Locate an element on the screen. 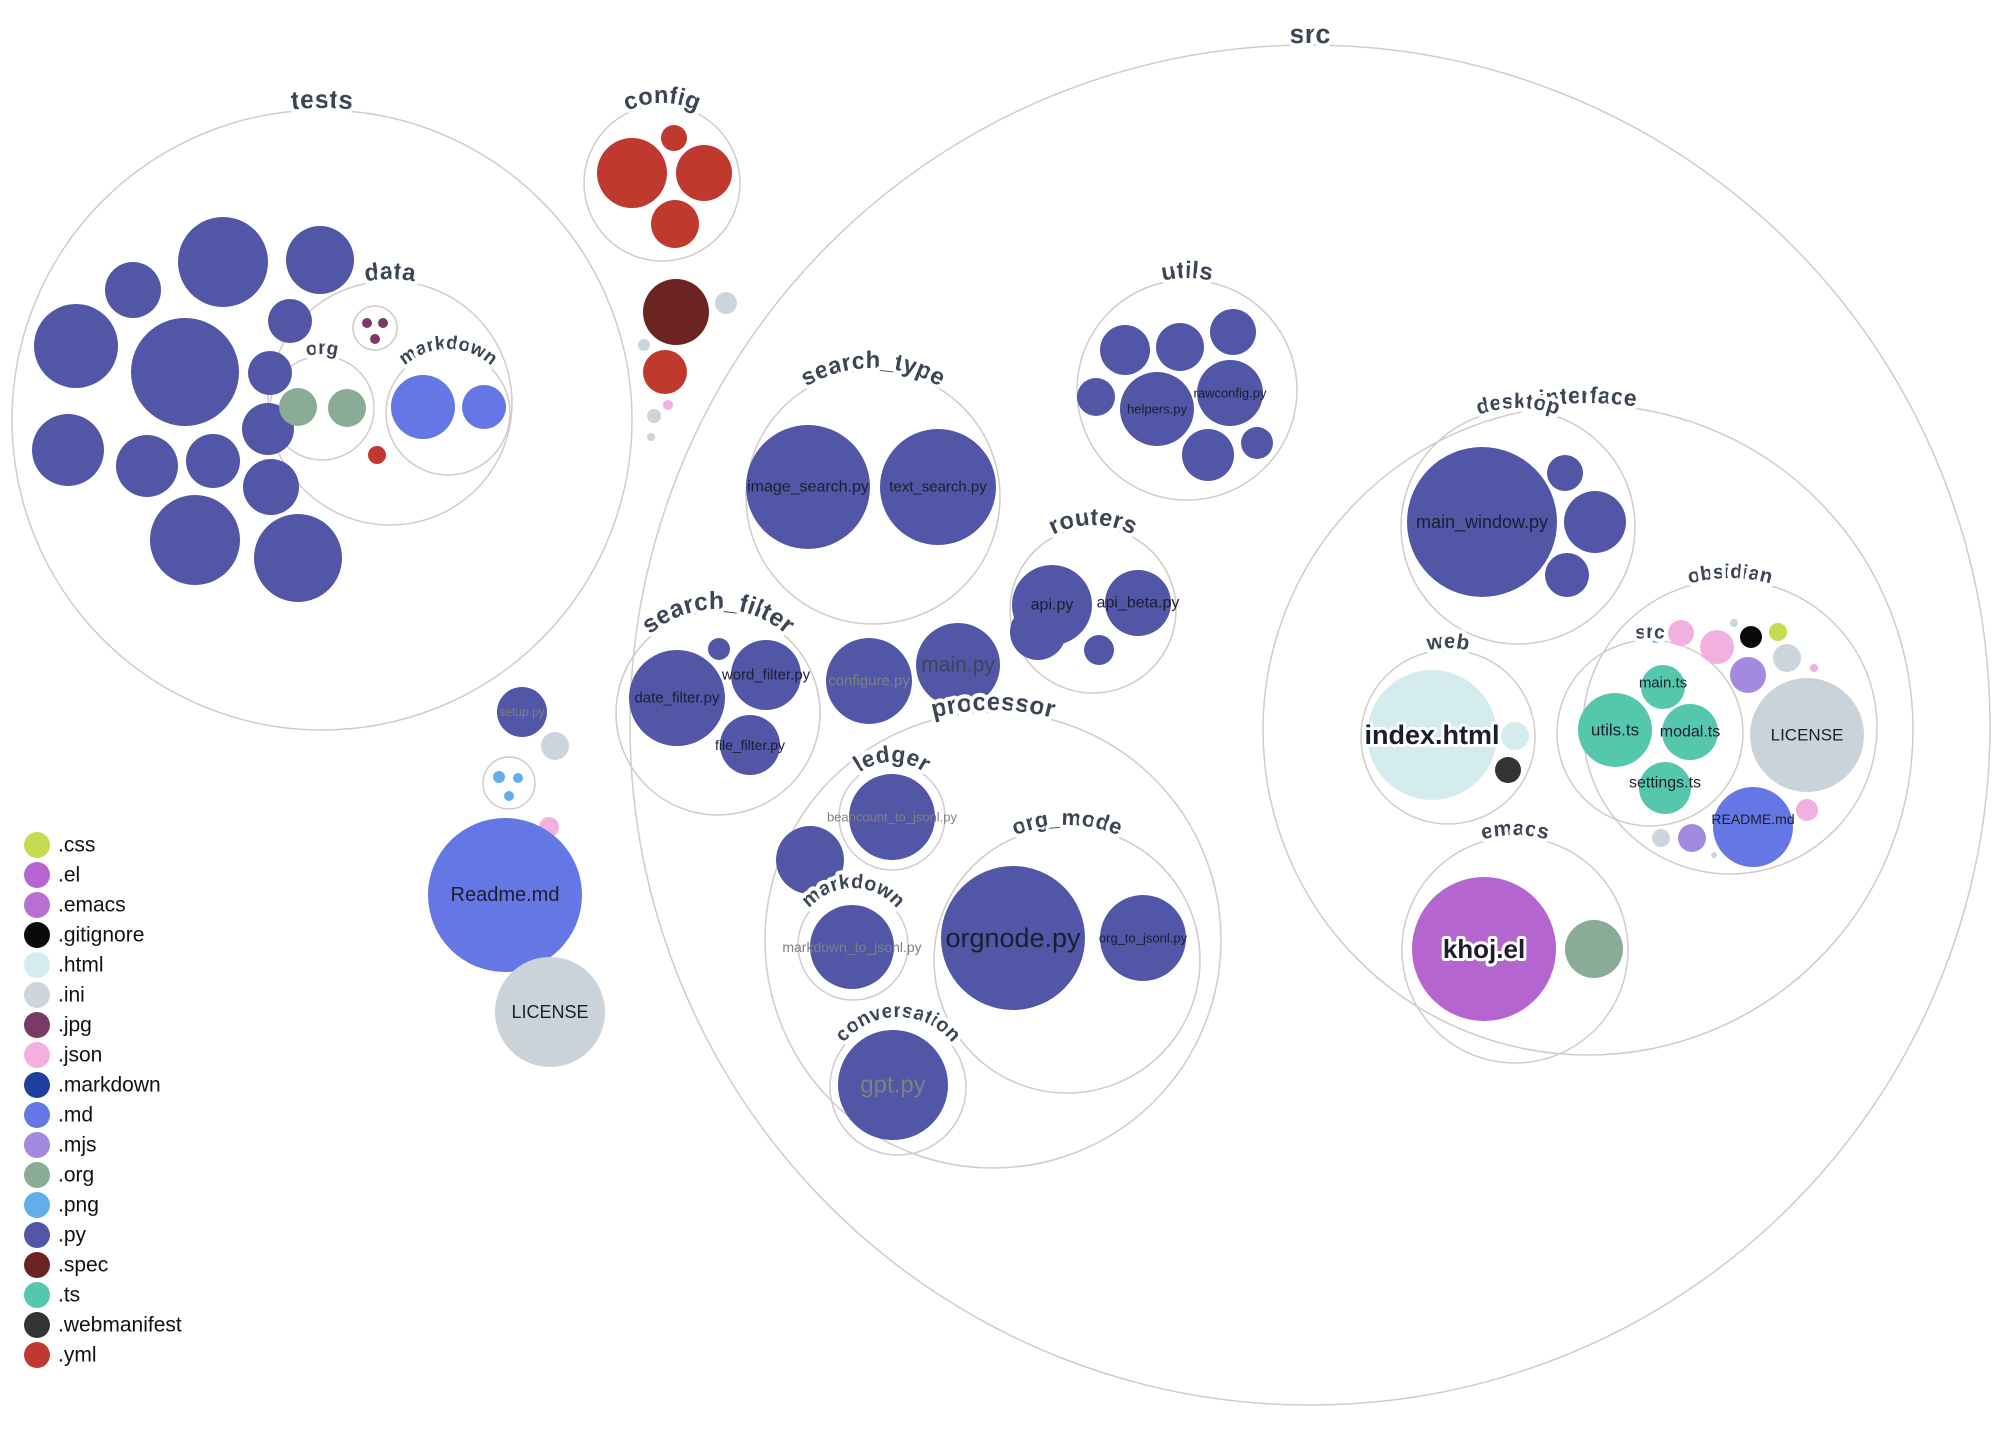  folder-circle-desktop is located at coordinates (1518, 527).